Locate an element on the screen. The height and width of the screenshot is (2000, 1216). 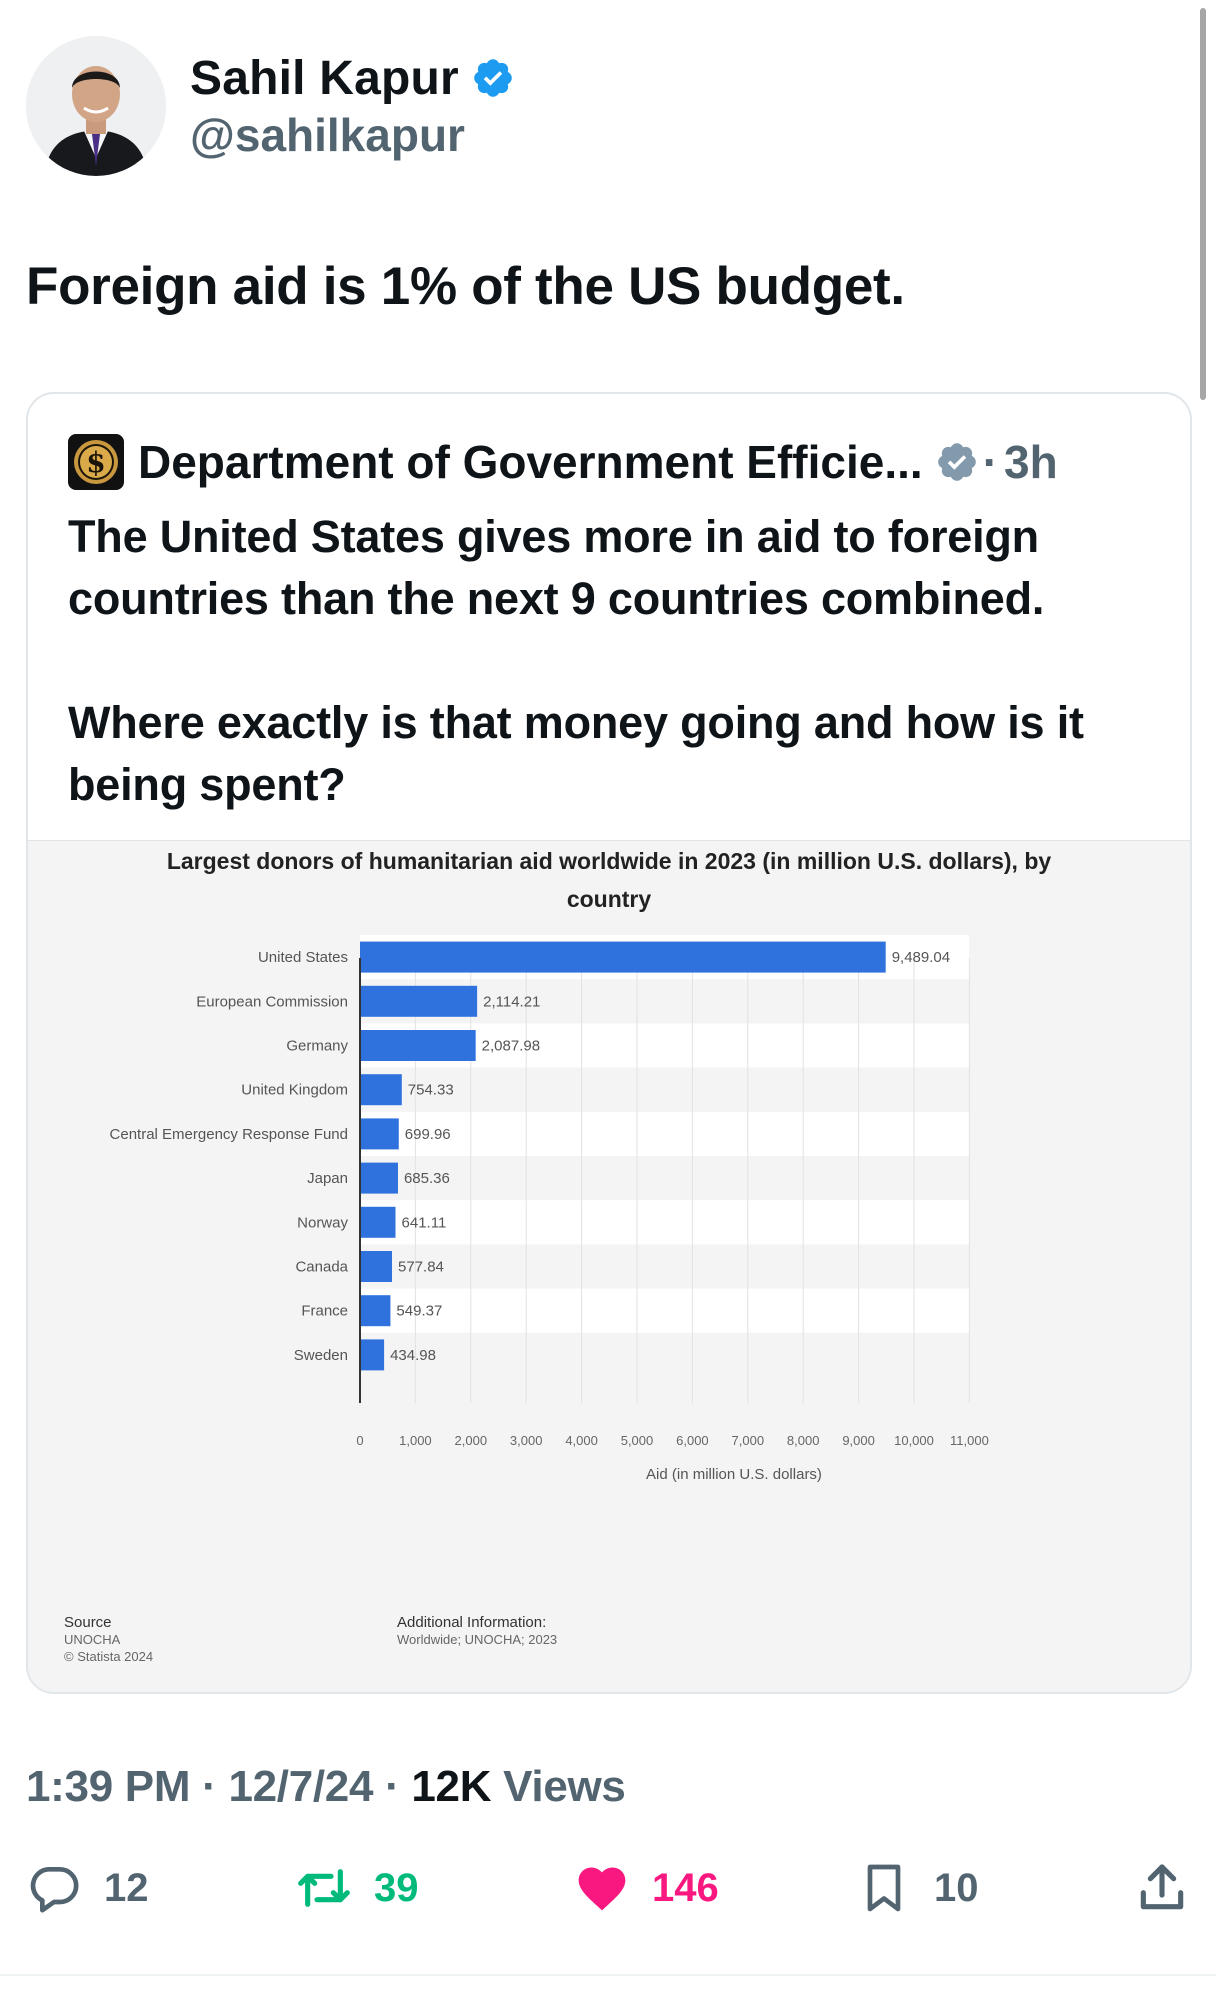
avatar is located at coordinates (96, 106).